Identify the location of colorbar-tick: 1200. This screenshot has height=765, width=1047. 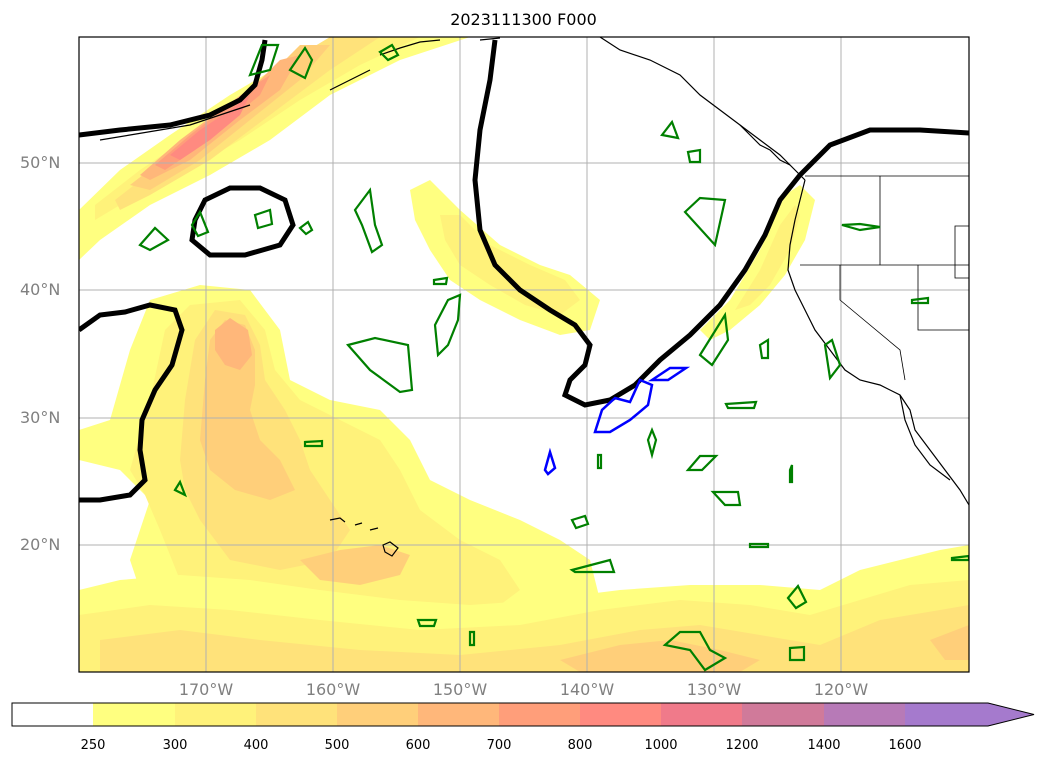
(742, 745).